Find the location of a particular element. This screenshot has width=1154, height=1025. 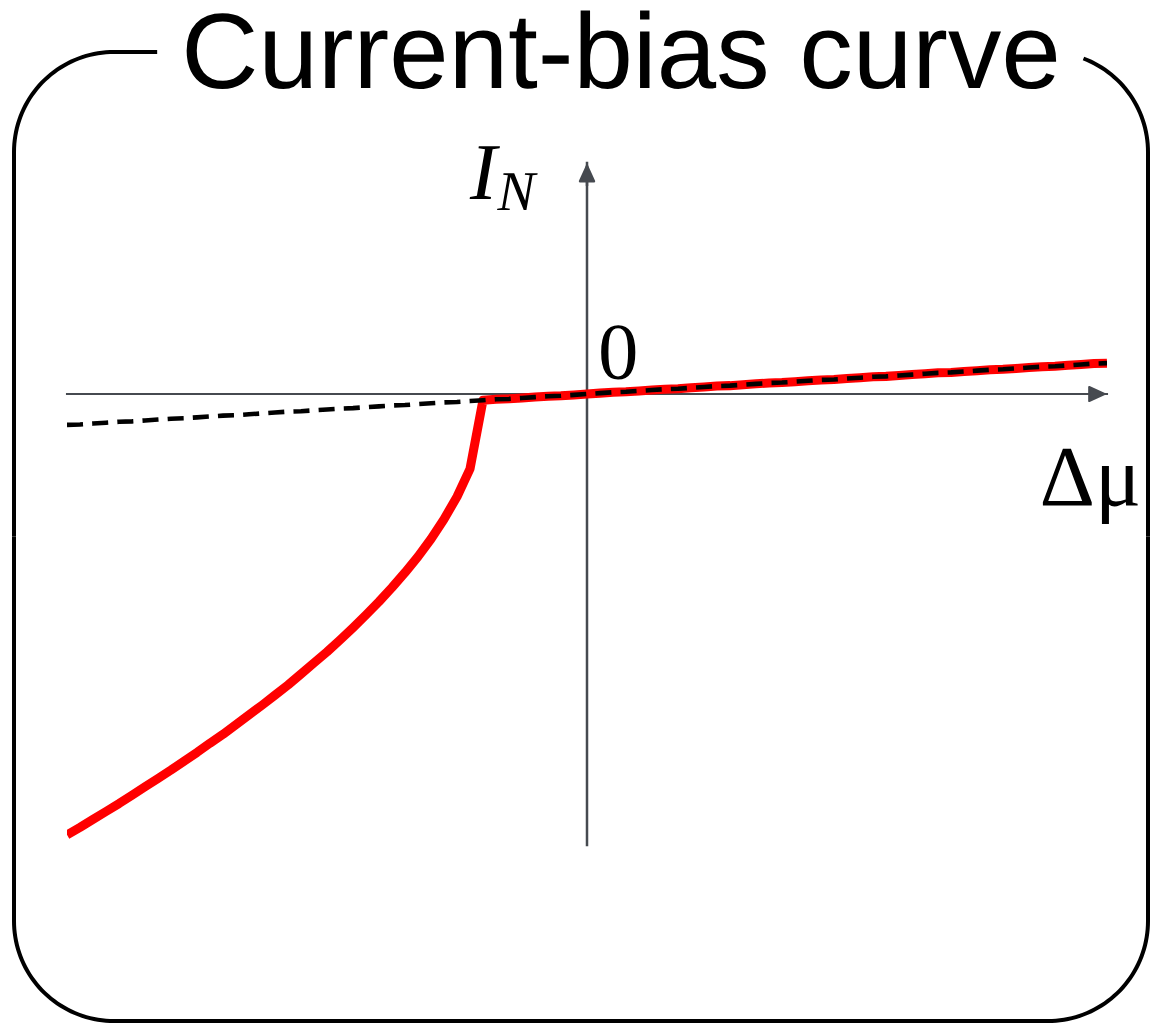

y-axis-title: I$_{N}$ is located at coordinates (503, 178).